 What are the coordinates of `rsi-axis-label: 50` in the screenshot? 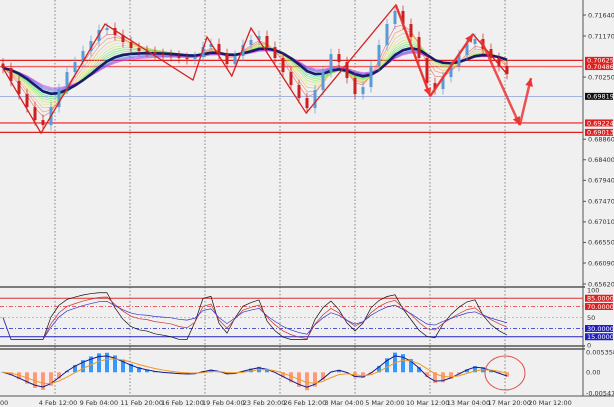 It's located at (591, 318).